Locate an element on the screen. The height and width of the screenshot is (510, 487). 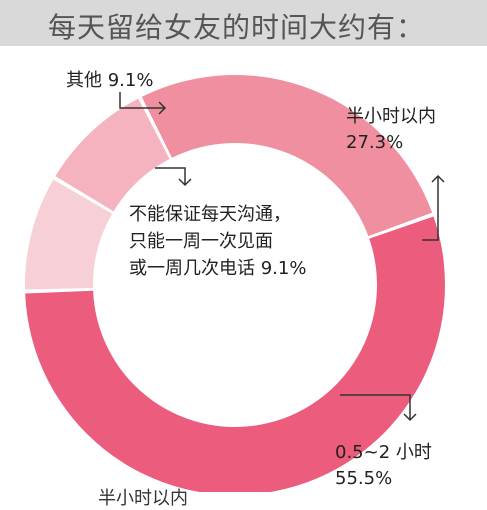
slice-other is located at coordinates (112, 155).